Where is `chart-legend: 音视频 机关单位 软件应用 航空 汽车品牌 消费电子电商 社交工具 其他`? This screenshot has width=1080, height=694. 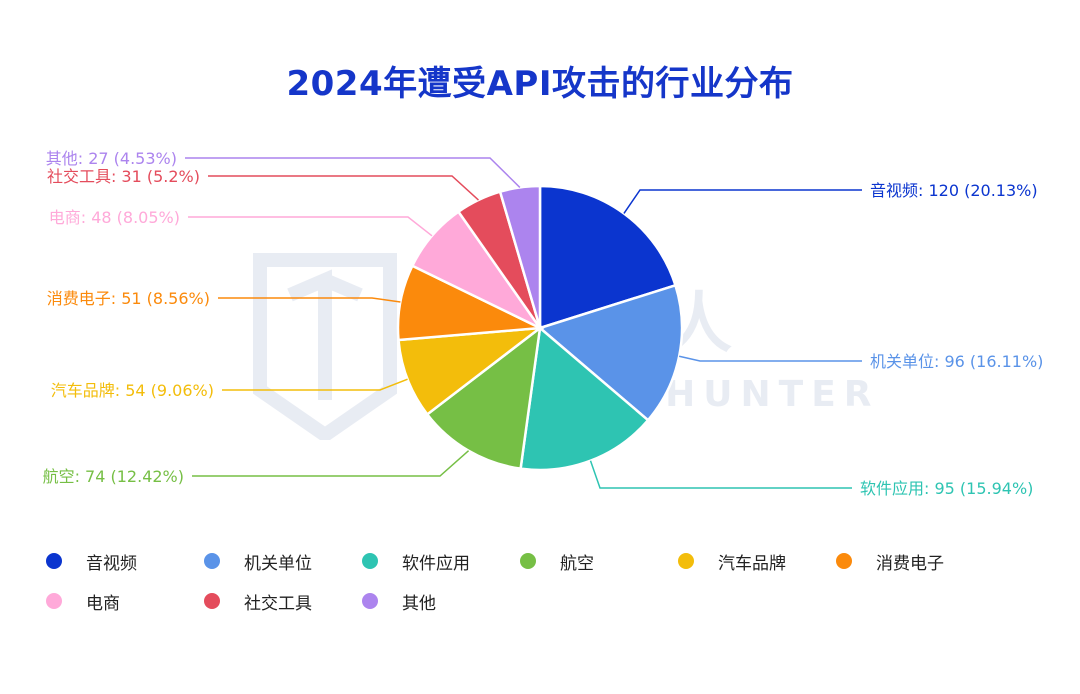 chart-legend: 音视频 机关单位 软件应用 航空 汽车品牌 消费电子电商 社交工具 其他 is located at coordinates (550, 582).